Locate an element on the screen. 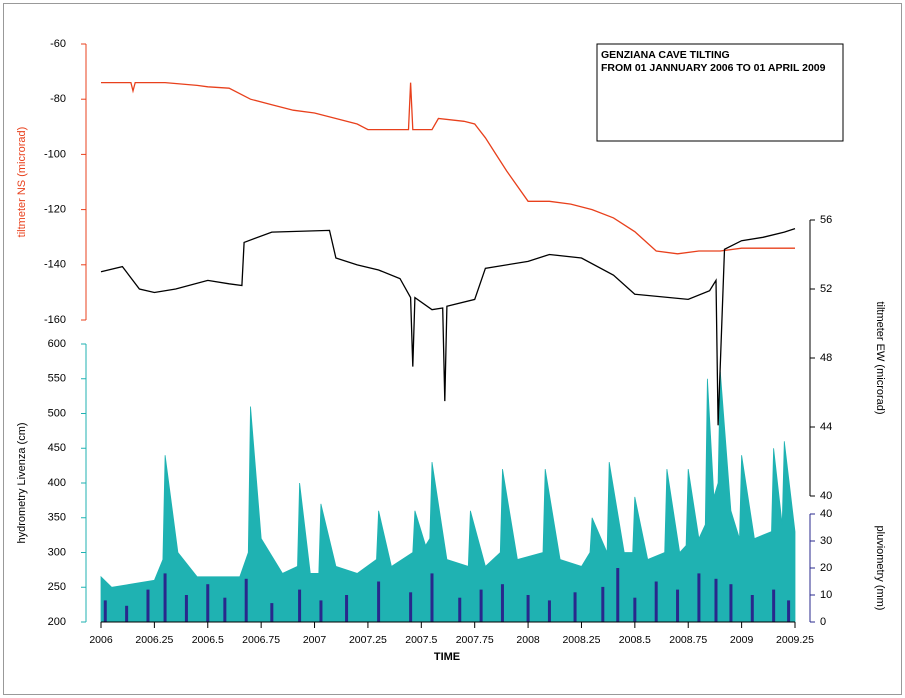  y-axis-title: pluviometry (mm) is located at coordinates (880, 568).